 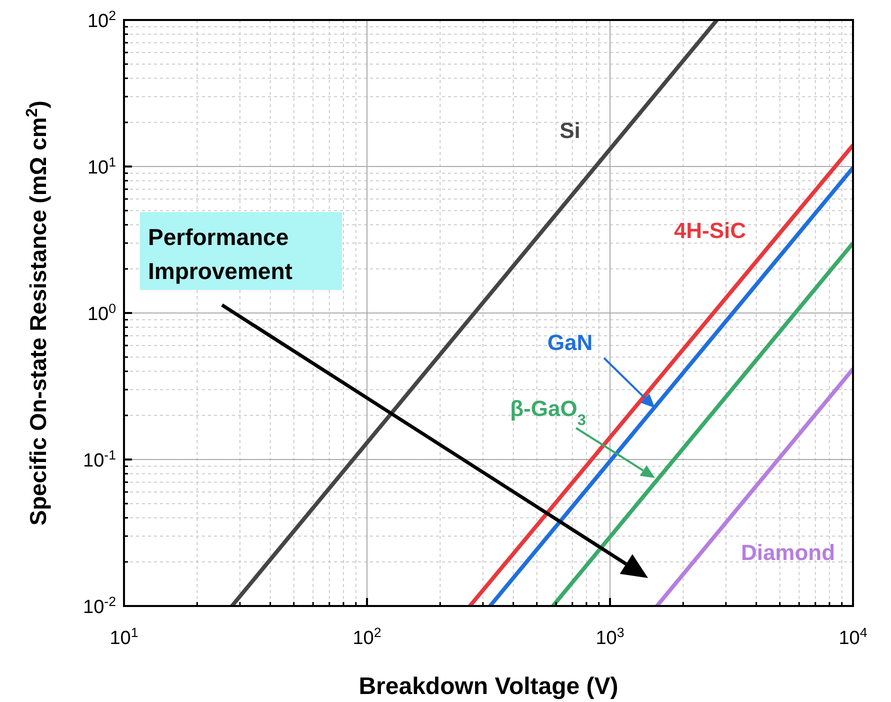 What do you see at coordinates (99, 459) in the screenshot?
I see `y-tick-label: 10$^{-1}$` at bounding box center [99, 459].